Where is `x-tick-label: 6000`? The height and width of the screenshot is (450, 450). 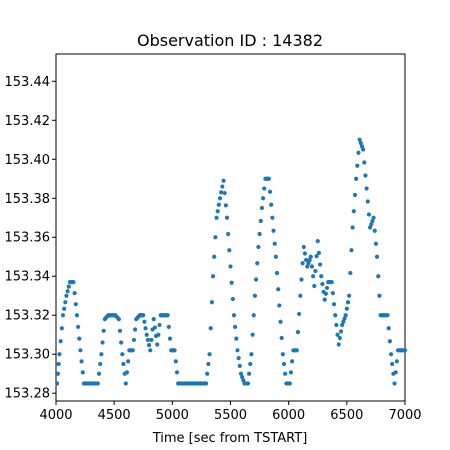
x-tick-label: 6000 is located at coordinates (288, 415).